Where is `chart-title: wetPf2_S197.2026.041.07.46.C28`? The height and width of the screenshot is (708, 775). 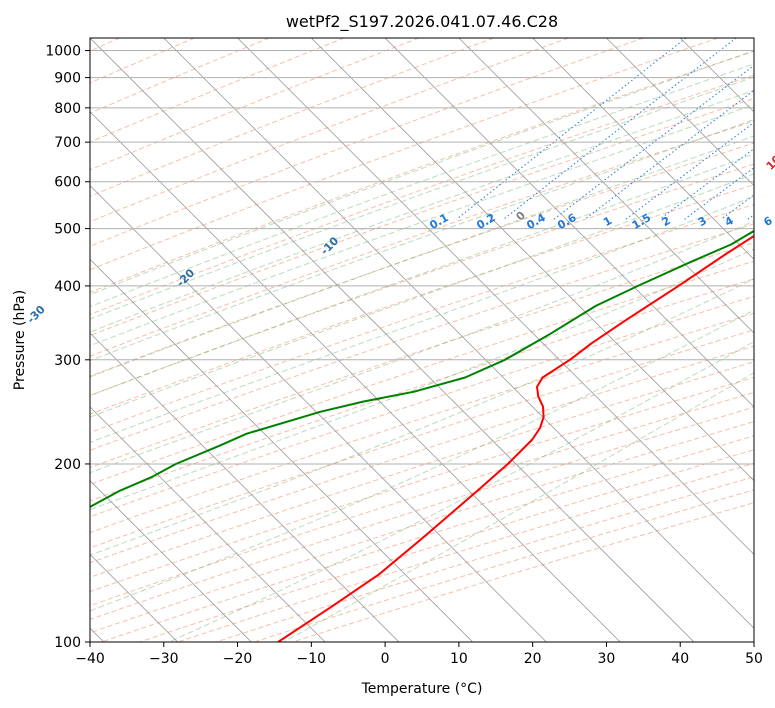
chart-title: wetPf2_S197.2026.041.07.46.C28 is located at coordinates (422, 22).